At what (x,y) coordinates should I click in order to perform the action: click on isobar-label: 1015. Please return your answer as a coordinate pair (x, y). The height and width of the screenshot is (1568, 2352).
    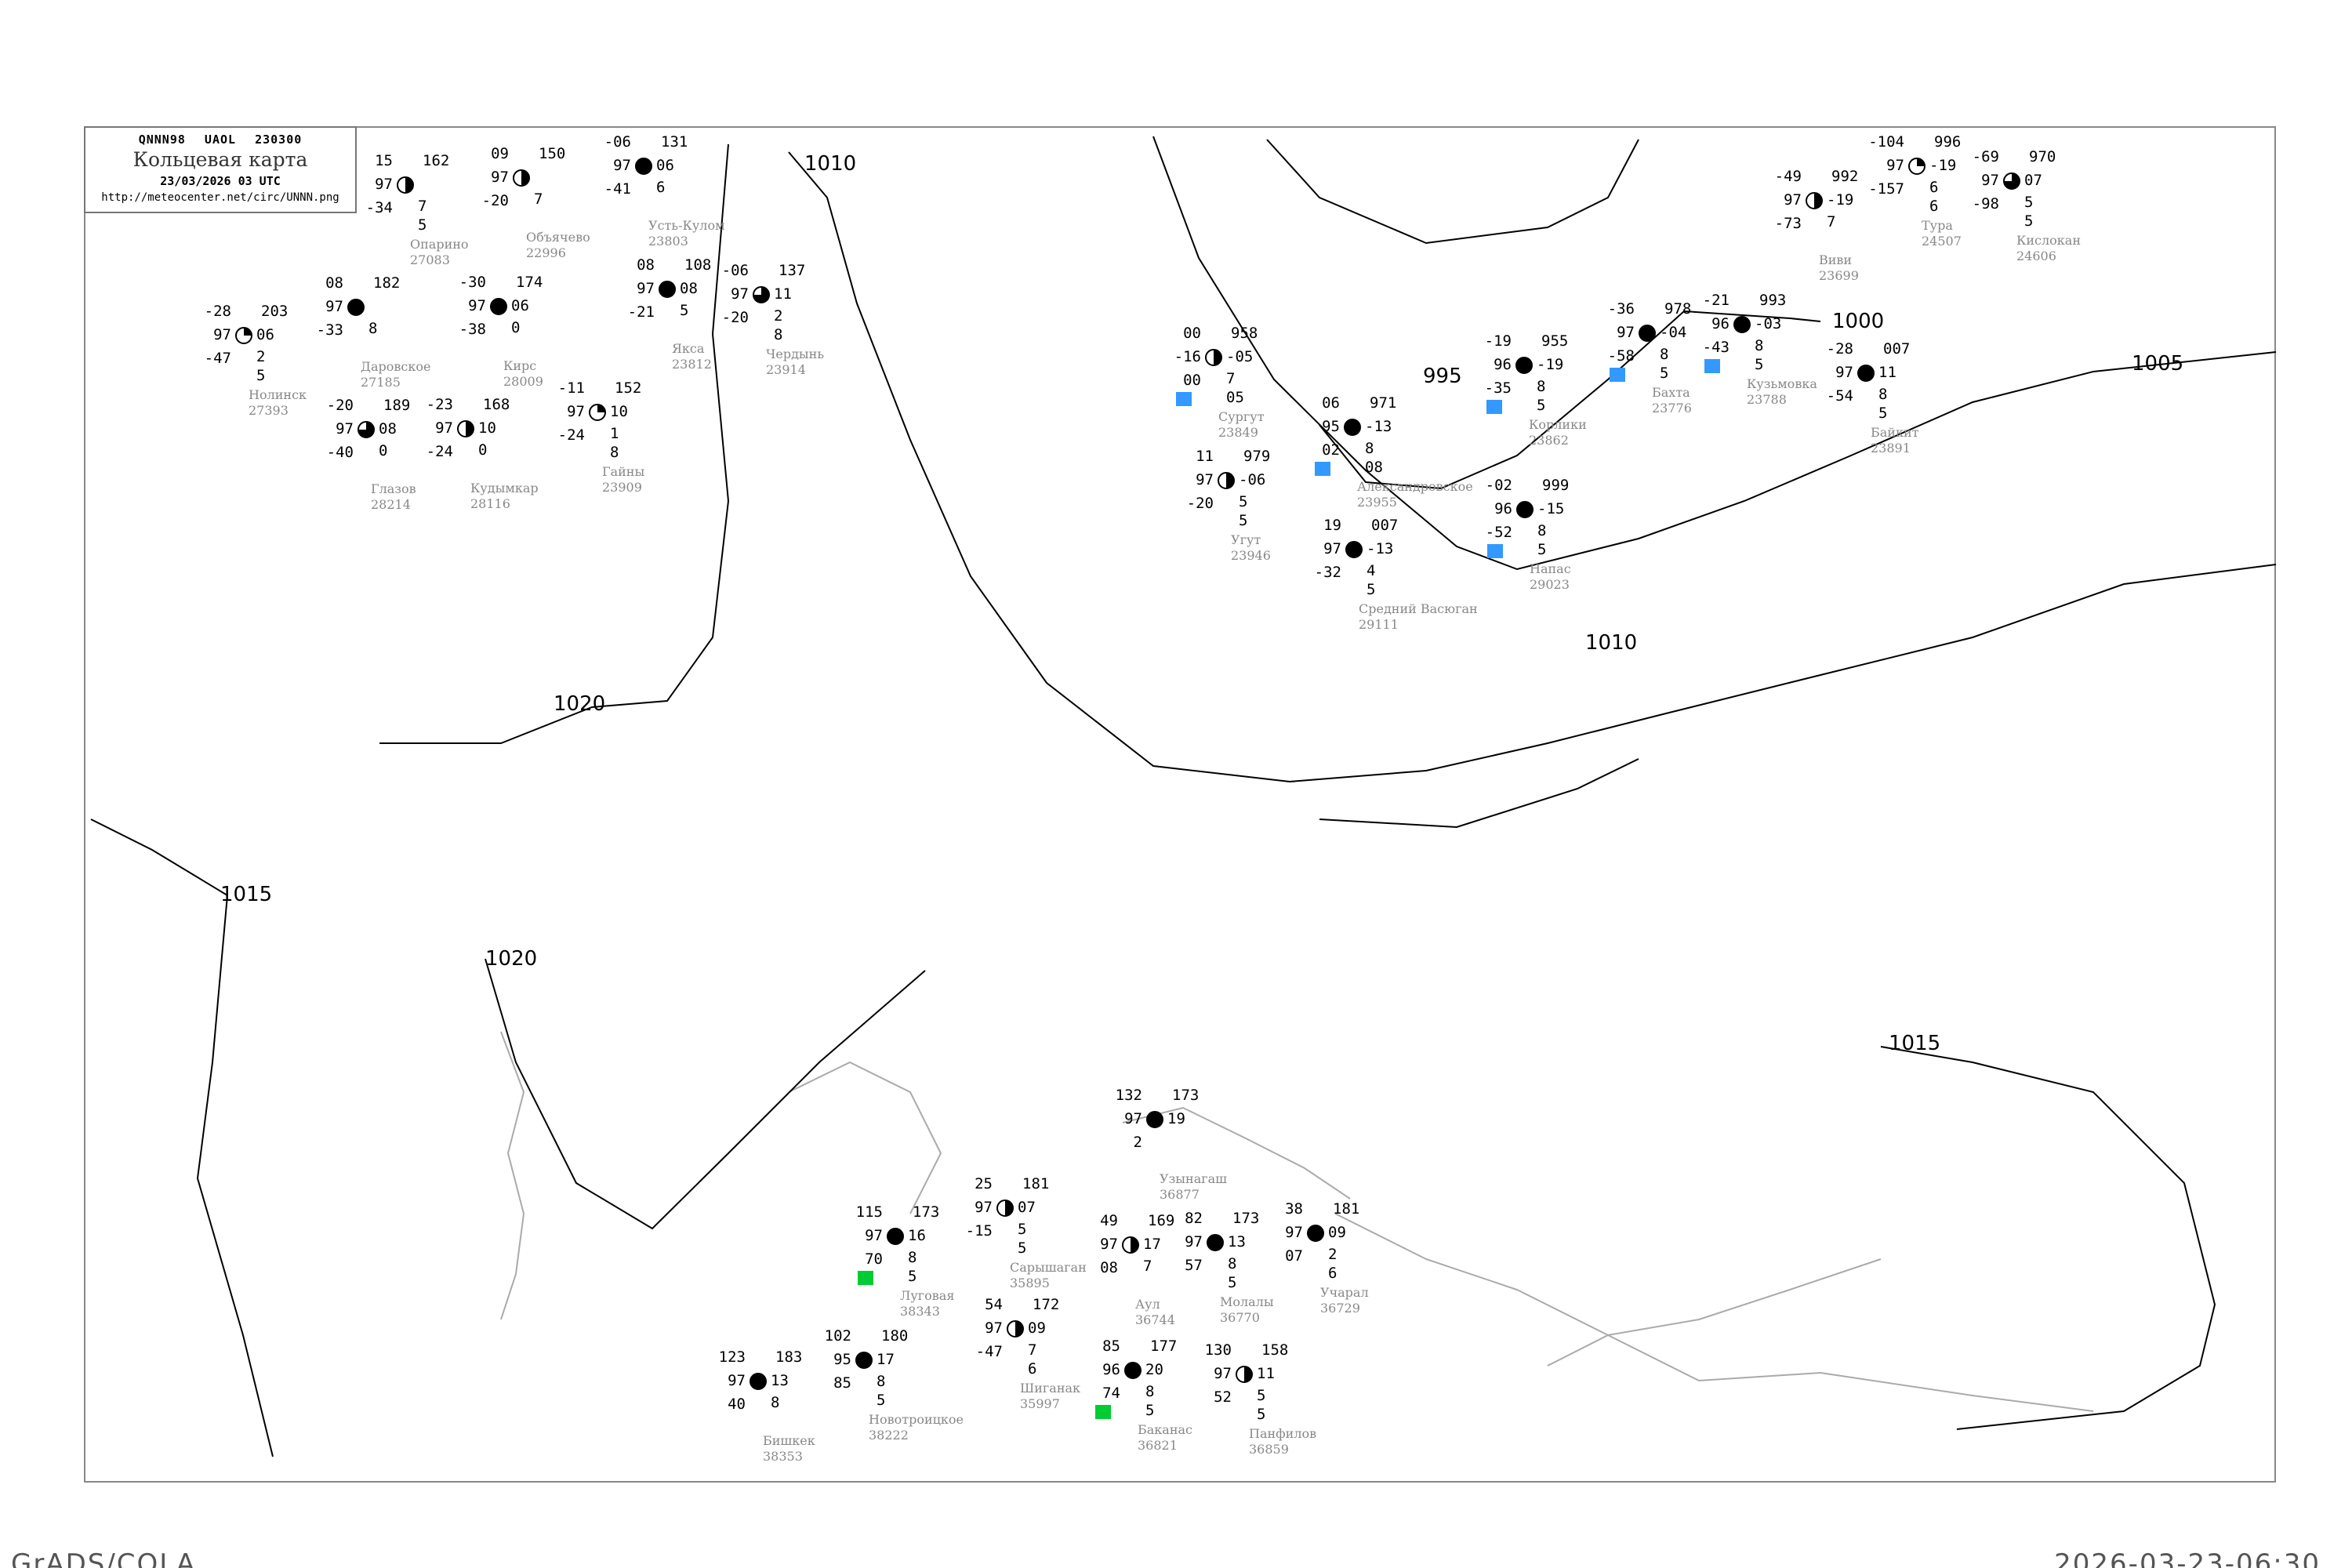
    Looking at the image, I should click on (1915, 1043).